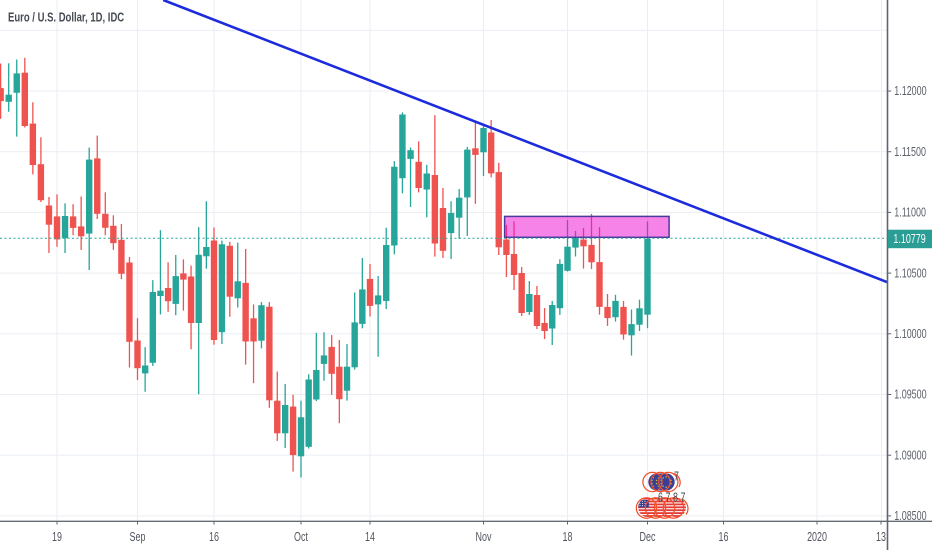  What do you see at coordinates (910, 456) in the screenshot?
I see `svg-text: 1.09000` at bounding box center [910, 456].